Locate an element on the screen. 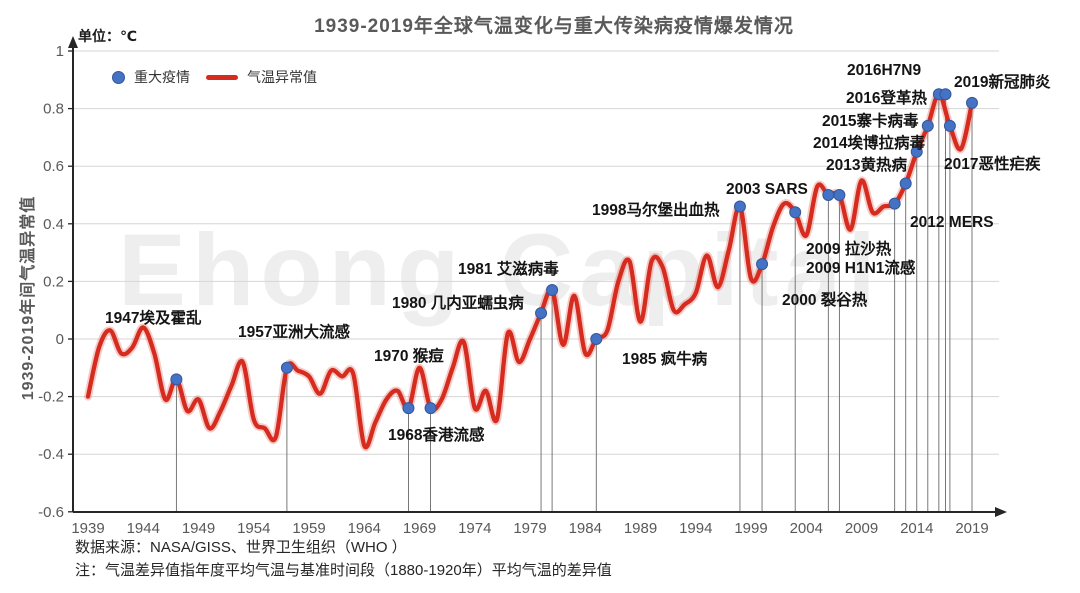 This screenshot has height=593, width=1080. legend-anomaly-label: 气温异常值 is located at coordinates (282, 77).